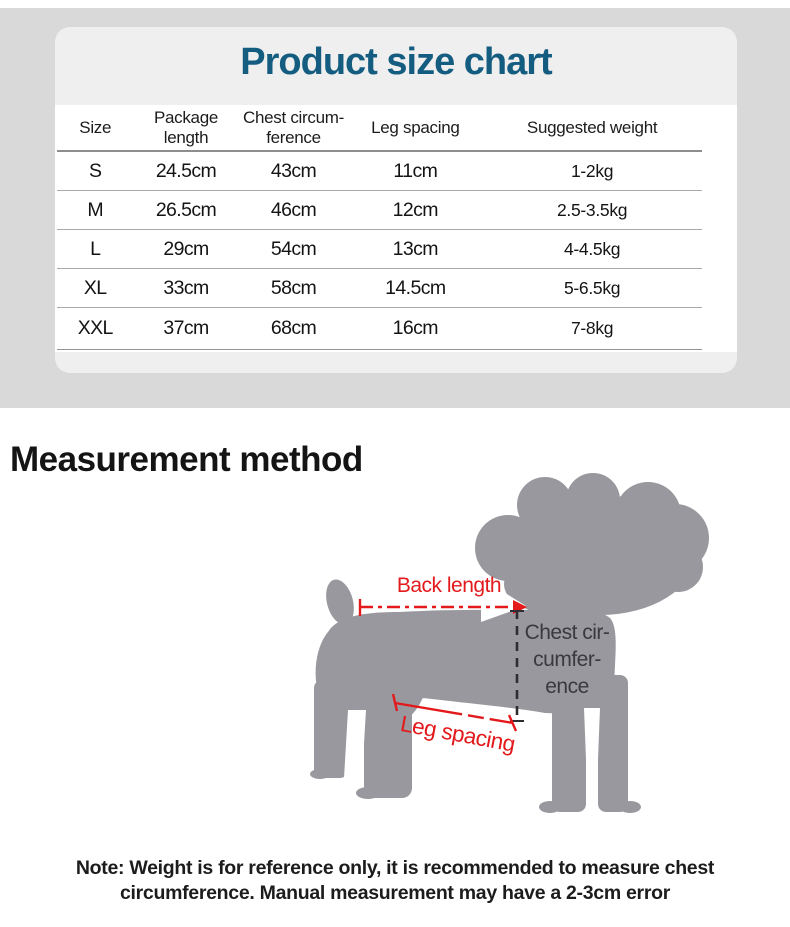  Describe the element at coordinates (95, 127) in the screenshot. I see `col-header-size: Size` at that location.